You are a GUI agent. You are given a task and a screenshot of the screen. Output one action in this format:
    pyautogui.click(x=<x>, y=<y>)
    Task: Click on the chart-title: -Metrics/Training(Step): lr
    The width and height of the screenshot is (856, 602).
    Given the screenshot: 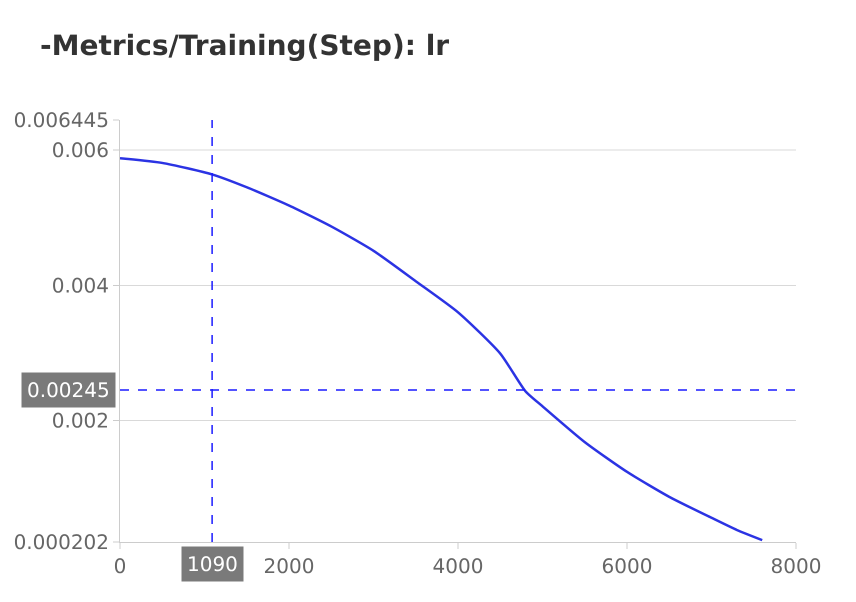 What is the action you would take?
    pyautogui.click(x=245, y=45)
    